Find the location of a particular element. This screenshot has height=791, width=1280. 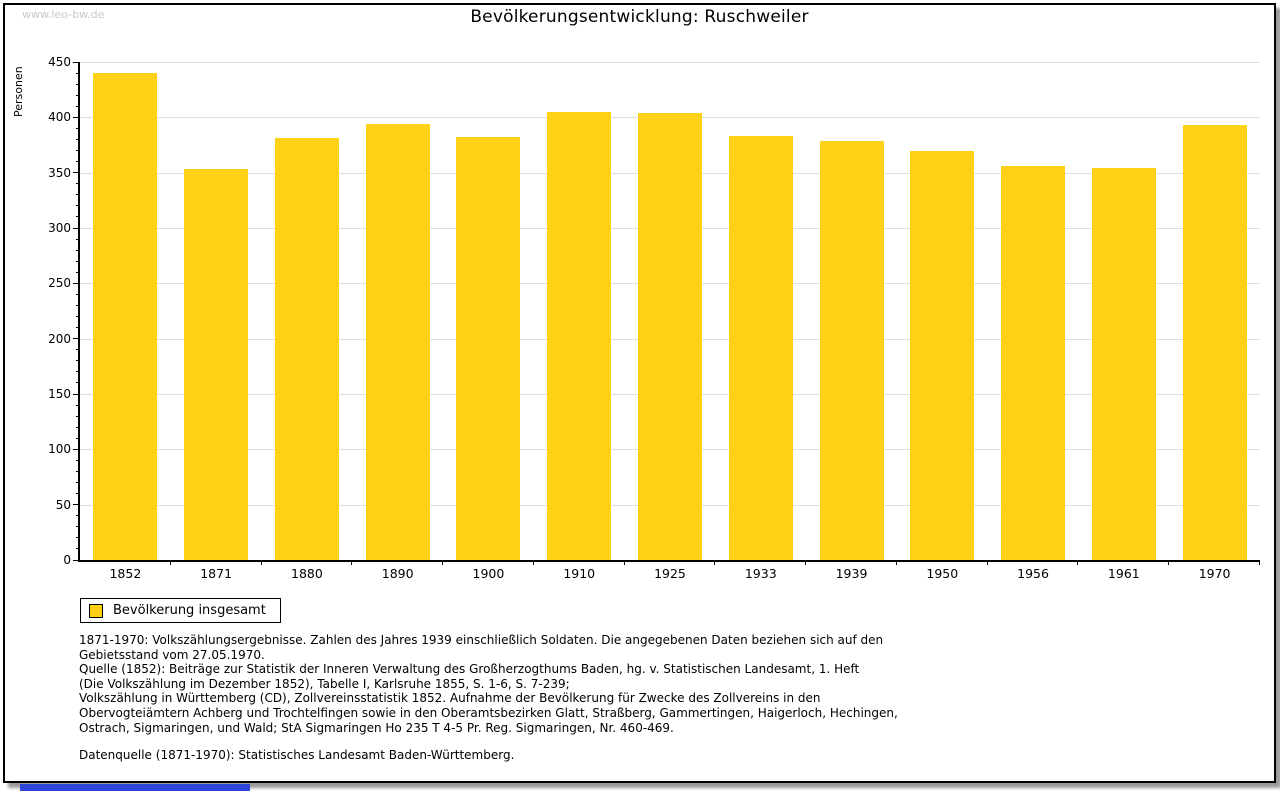

y-tick-label-450: 450 is located at coordinates (59, 62).